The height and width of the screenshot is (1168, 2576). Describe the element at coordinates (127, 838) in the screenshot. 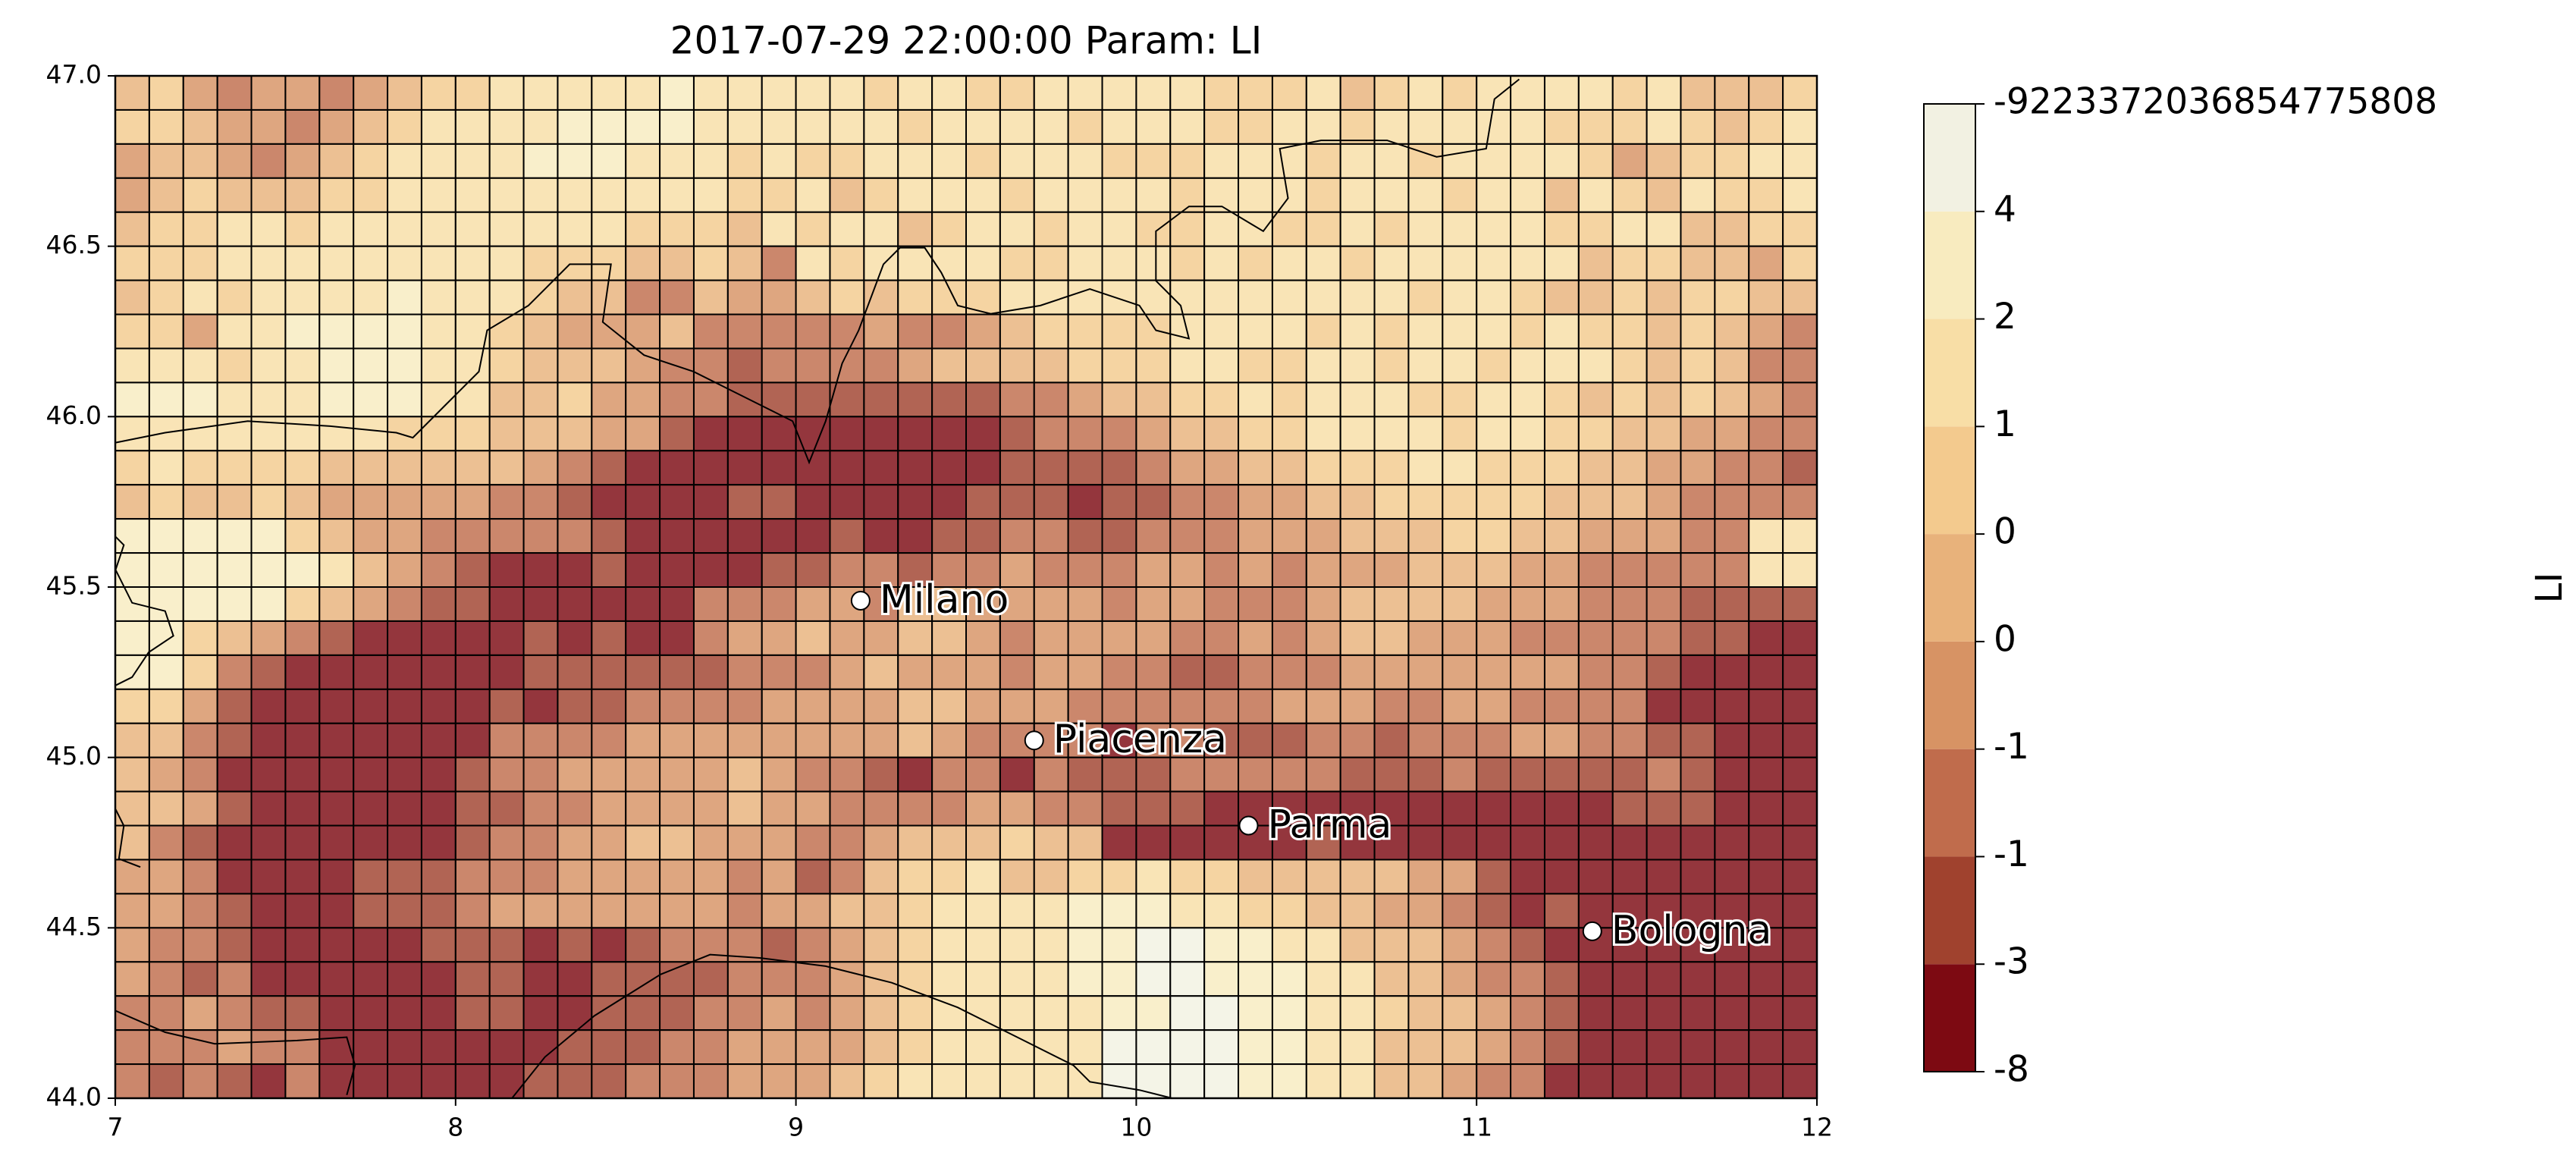

I see `country-border` at that location.